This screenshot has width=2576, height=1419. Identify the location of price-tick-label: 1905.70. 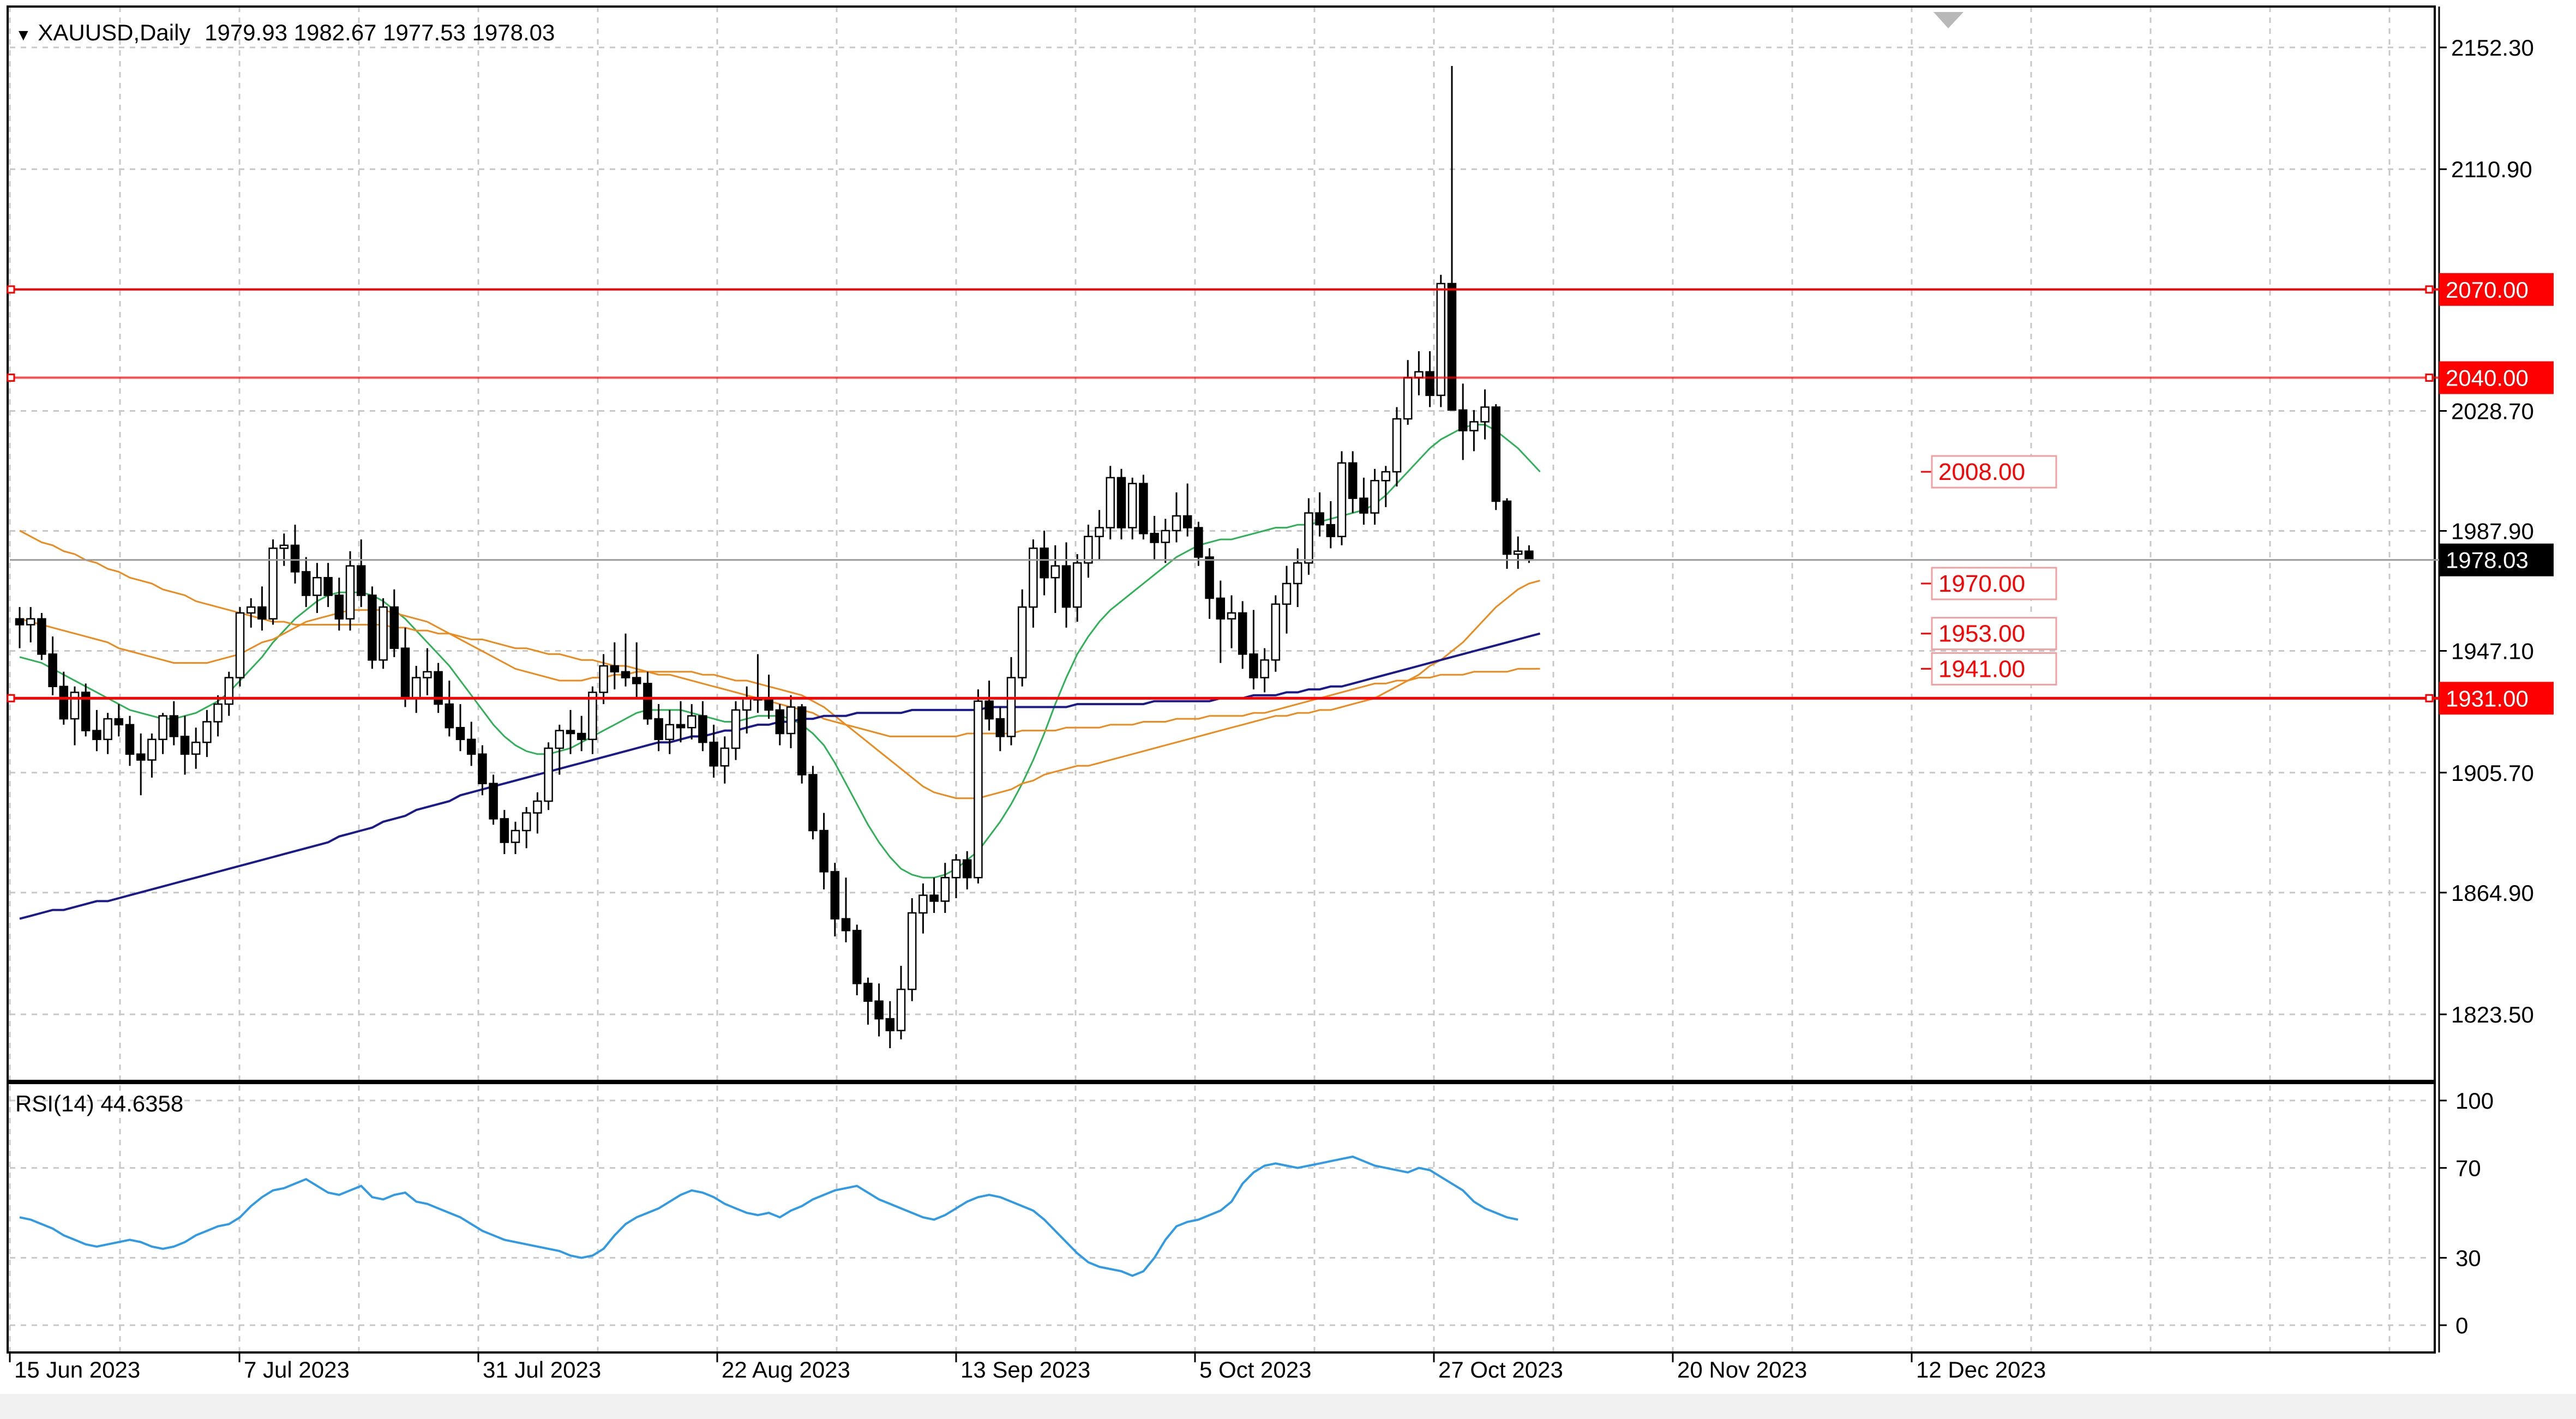
(2493, 773).